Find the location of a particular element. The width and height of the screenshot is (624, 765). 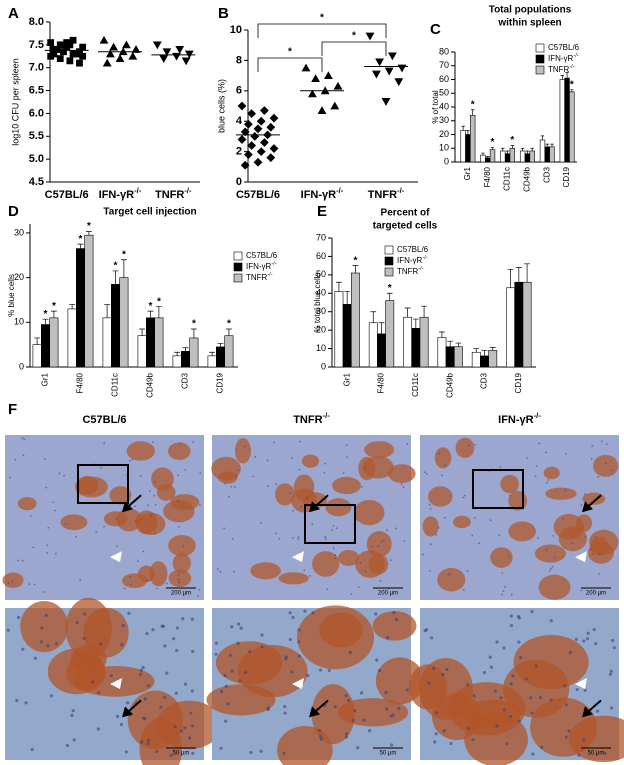

x-tick-label: CD3 is located at coordinates (185, 380).